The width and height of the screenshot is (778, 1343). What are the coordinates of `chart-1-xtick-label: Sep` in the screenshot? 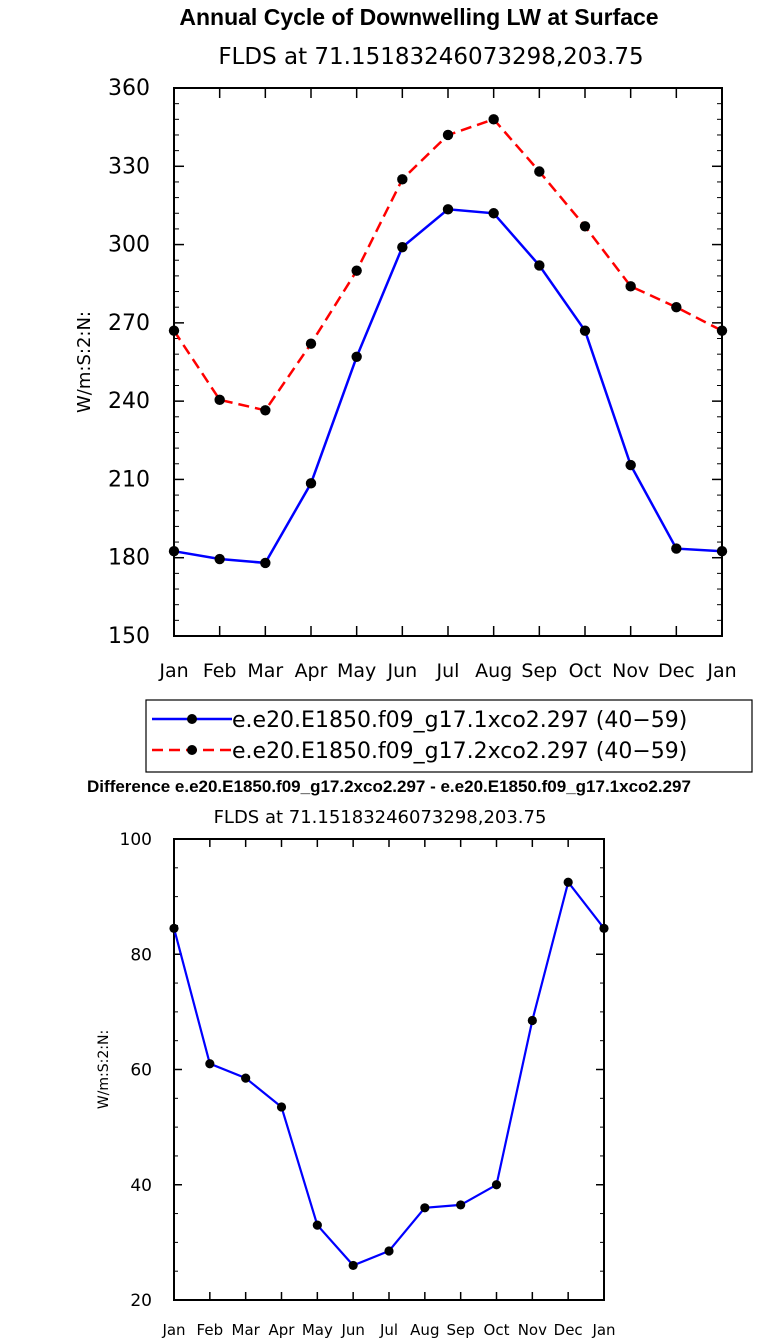 It's located at (539, 671).